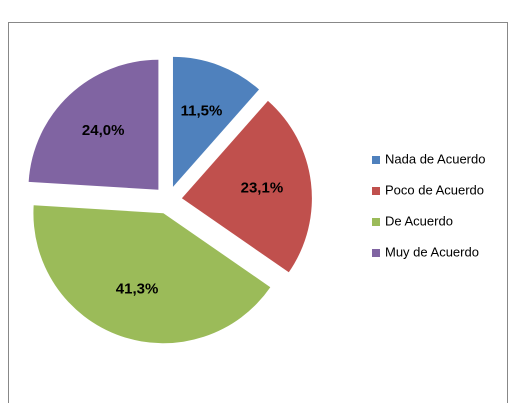 The height and width of the screenshot is (403, 509). What do you see at coordinates (137, 288) in the screenshot?
I see `data-label: 41,3%` at bounding box center [137, 288].